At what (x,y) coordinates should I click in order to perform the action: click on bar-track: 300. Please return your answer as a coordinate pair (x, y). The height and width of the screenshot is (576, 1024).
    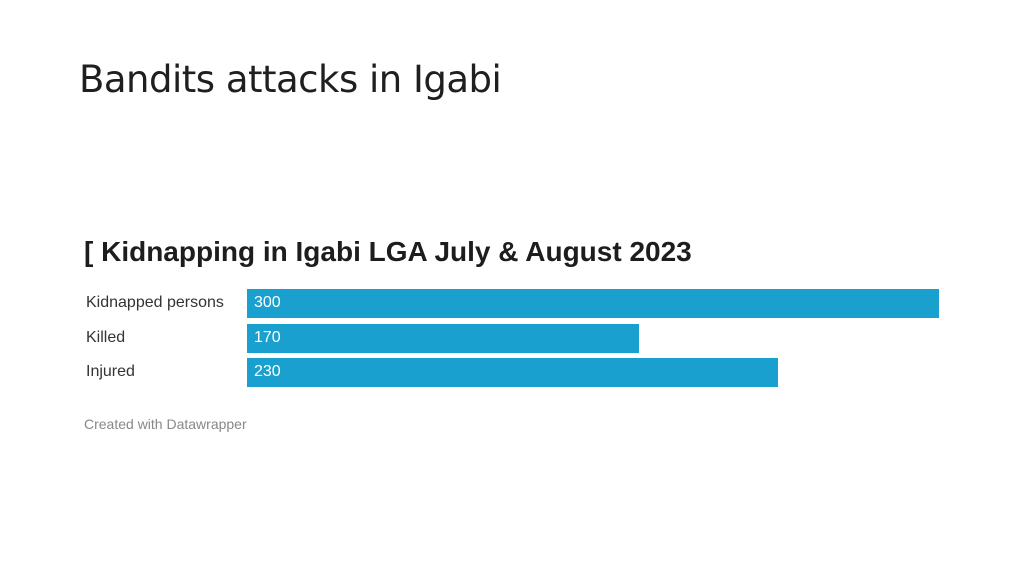
    Looking at the image, I should click on (593, 303).